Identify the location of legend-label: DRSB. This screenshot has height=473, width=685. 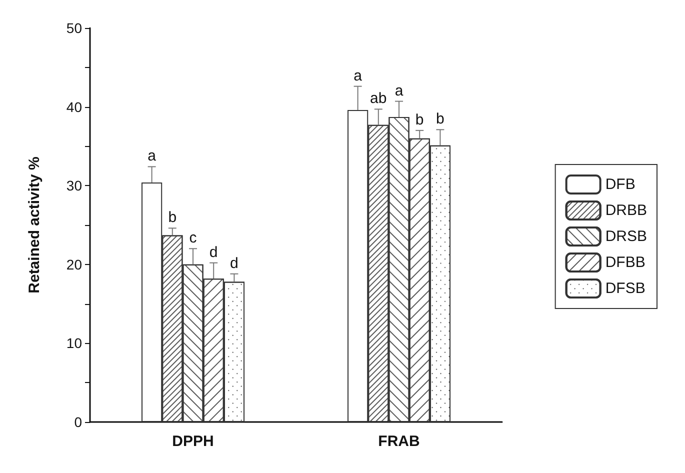
(626, 236).